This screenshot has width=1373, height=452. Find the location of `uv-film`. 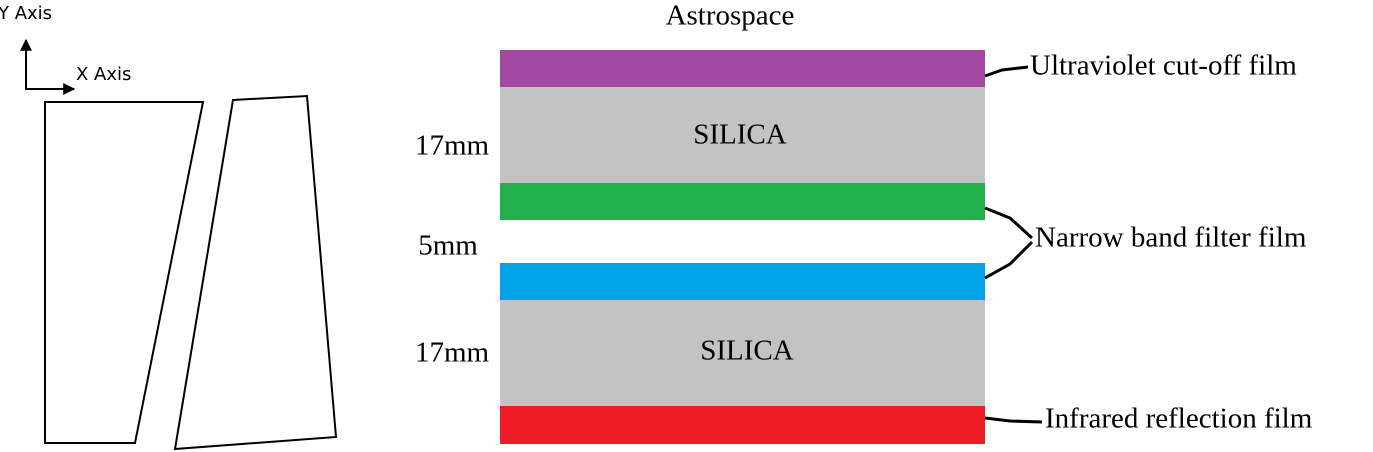

uv-film is located at coordinates (742, 68).